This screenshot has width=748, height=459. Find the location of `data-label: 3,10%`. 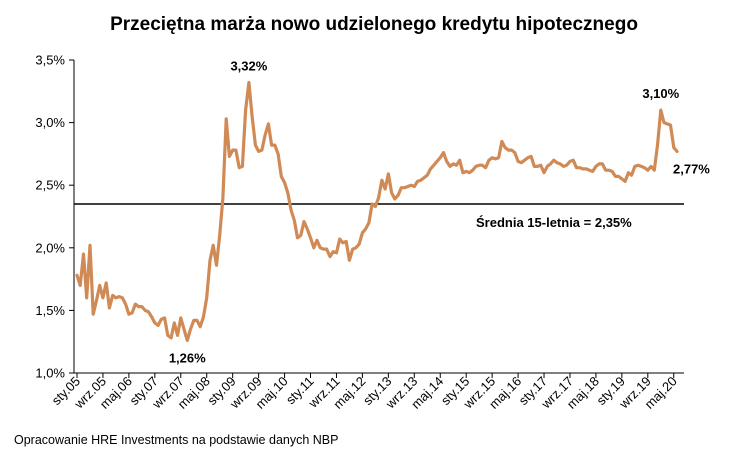

data-label: 3,10% is located at coordinates (660, 93).